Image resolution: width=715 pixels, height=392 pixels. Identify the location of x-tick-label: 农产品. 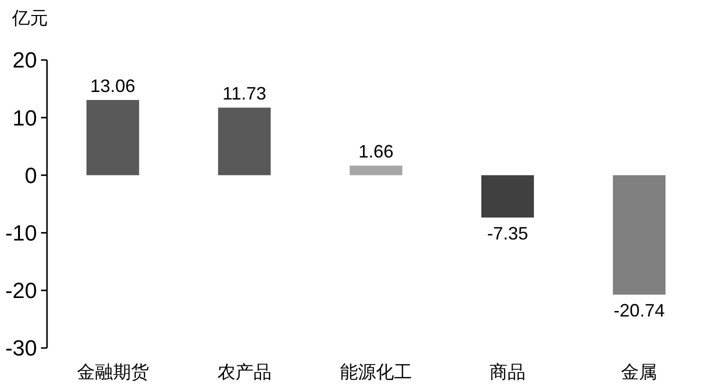
(244, 372).